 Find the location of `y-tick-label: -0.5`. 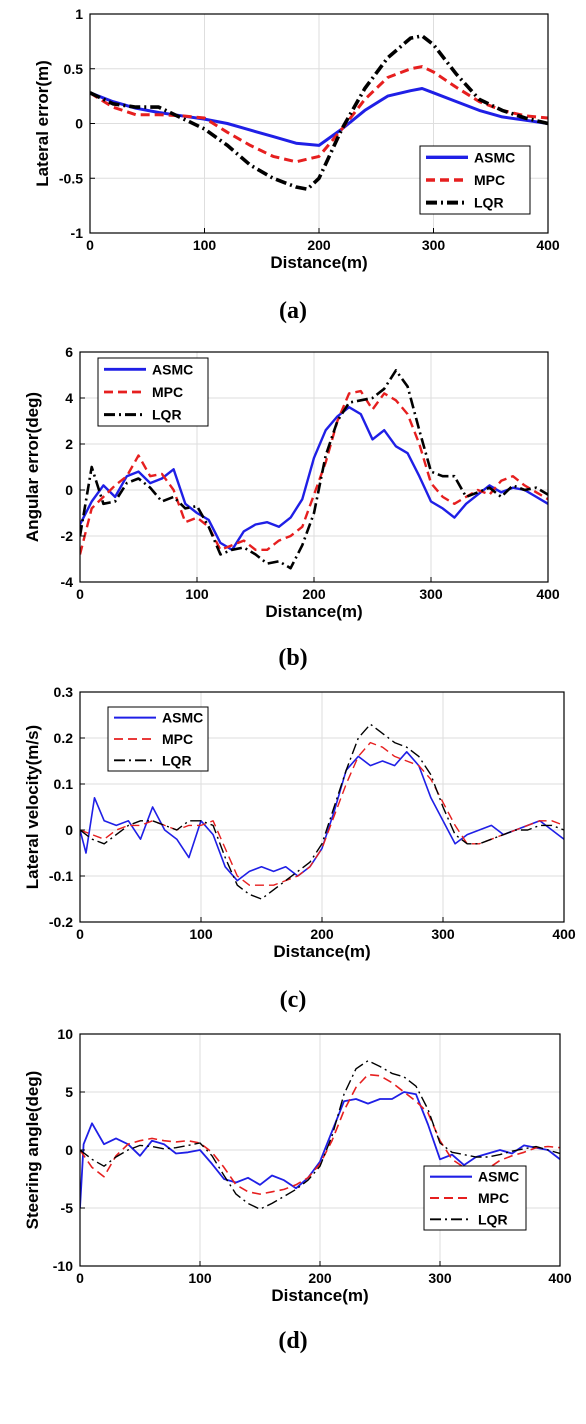

y-tick-label: -0.5 is located at coordinates (71, 178).